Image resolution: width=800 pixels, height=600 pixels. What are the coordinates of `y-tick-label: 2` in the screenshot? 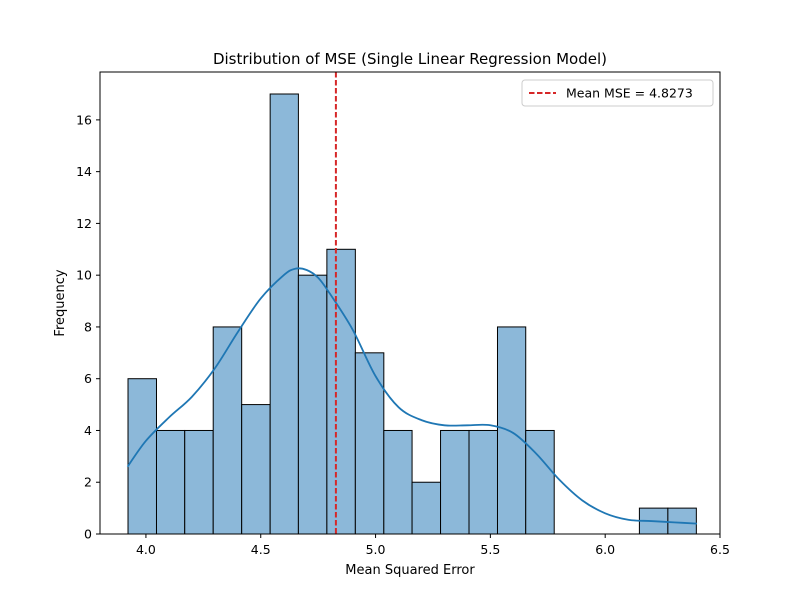 It's located at (88, 482).